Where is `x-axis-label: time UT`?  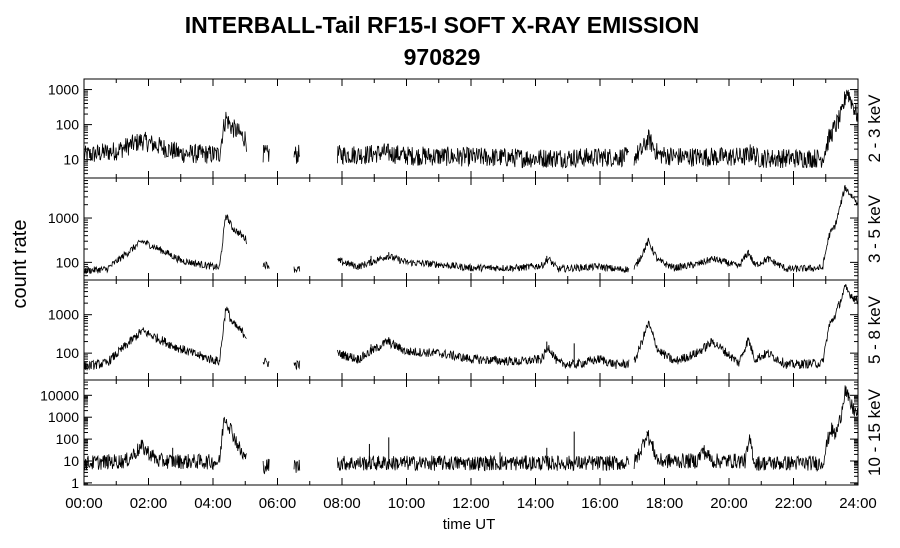 x-axis-label: time UT is located at coordinates (469, 524).